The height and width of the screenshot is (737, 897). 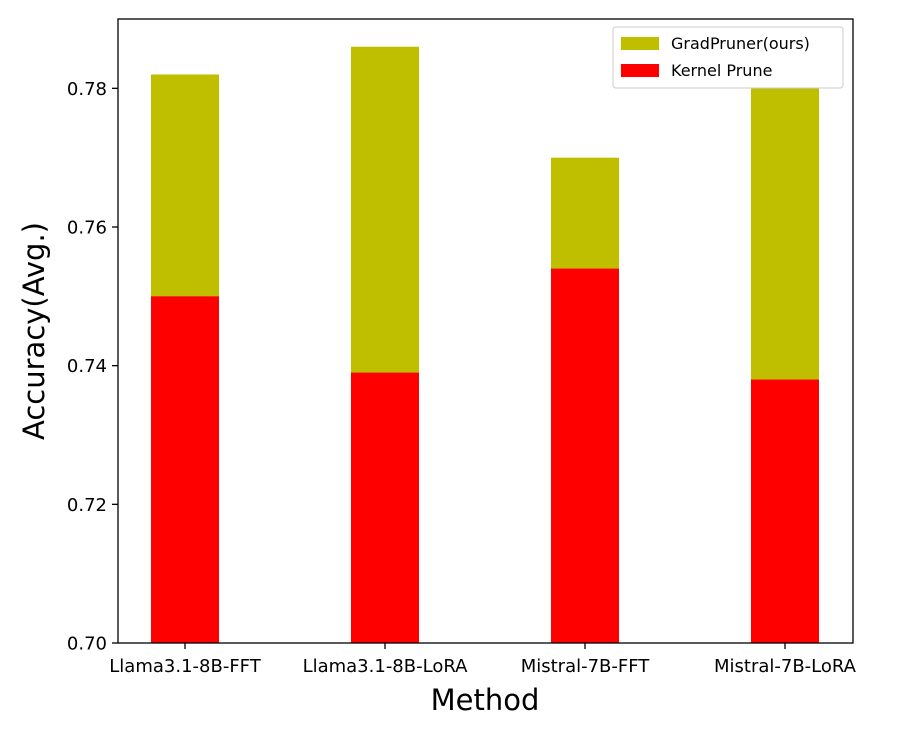 What do you see at coordinates (586, 666) in the screenshot?
I see `x-tick-label: Mistral-7B-FFT` at bounding box center [586, 666].